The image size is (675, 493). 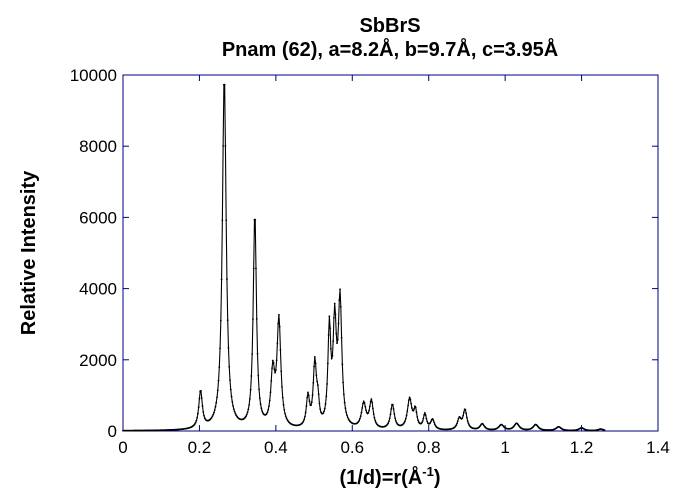 I want to click on x-tick-label: 0, so click(x=122, y=447).